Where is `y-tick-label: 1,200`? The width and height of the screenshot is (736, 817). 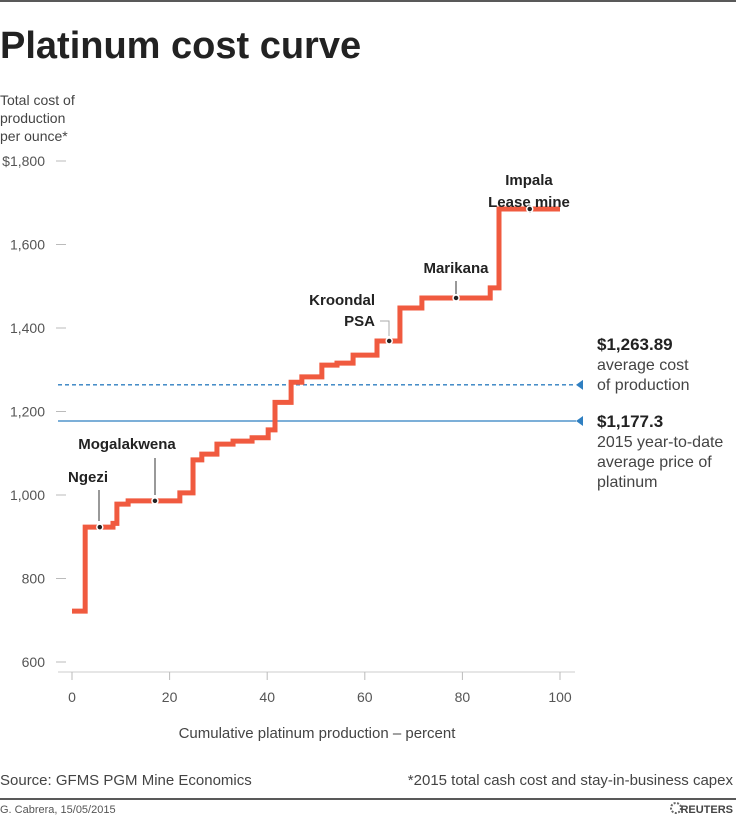 y-tick-label: 1,200 is located at coordinates (27, 412).